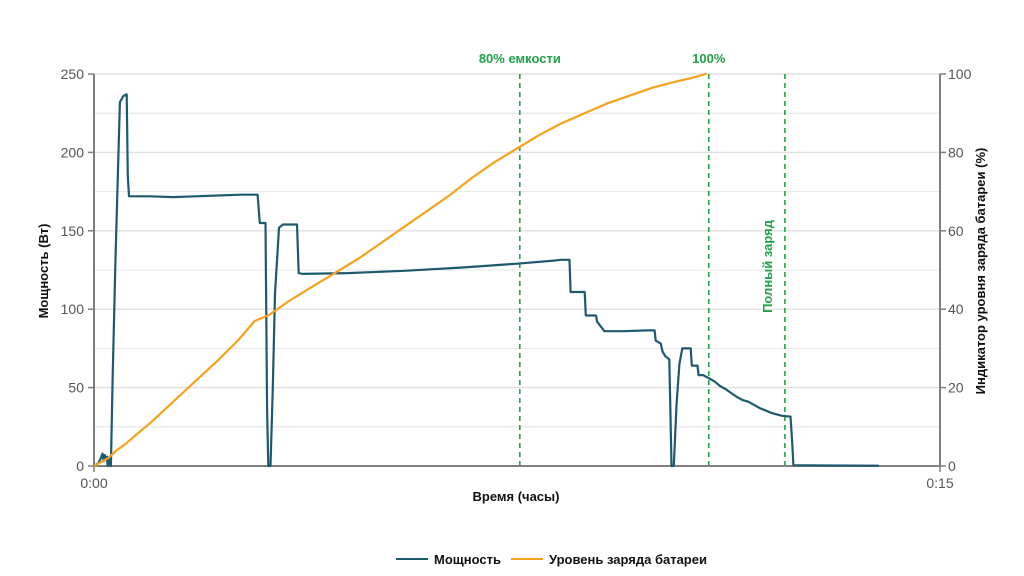 The height and width of the screenshot is (576, 1024). What do you see at coordinates (709, 58) in the screenshot?
I see `annotation-label: 100%` at bounding box center [709, 58].